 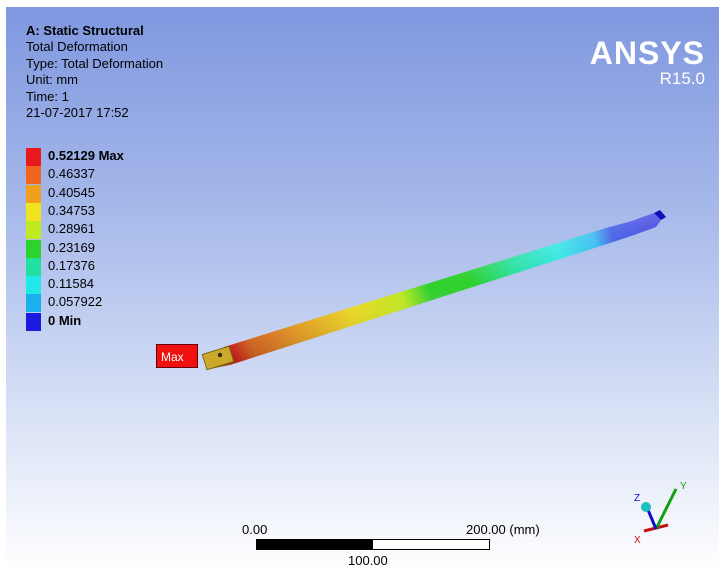 What do you see at coordinates (95, 63) in the screenshot?
I see `result-type: Type: Total Deformation` at bounding box center [95, 63].